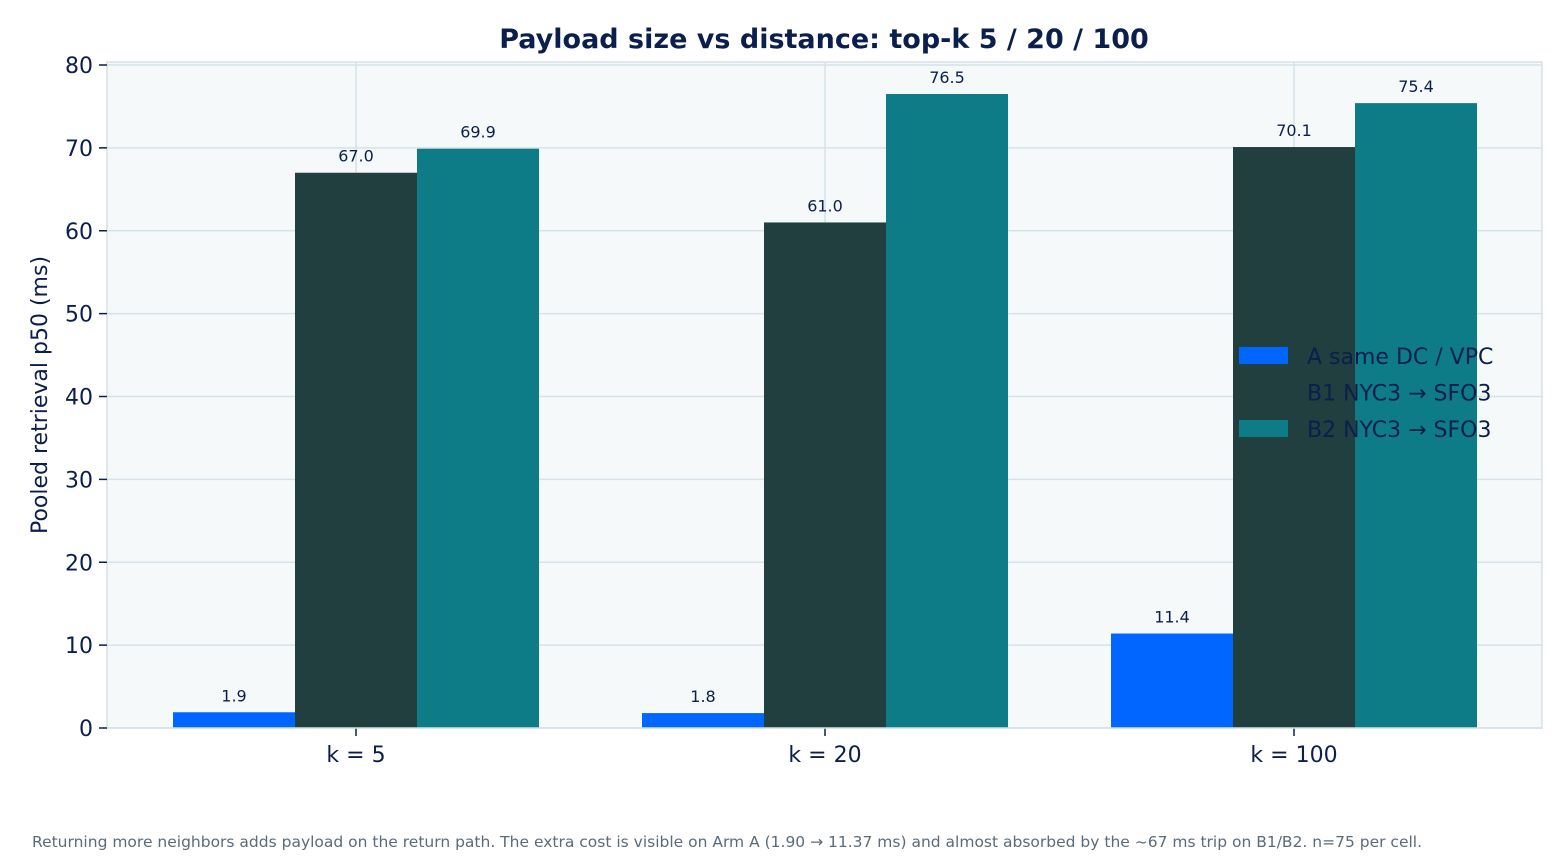  I want to click on y-axis-label: Pooled retrieval p50 (ms), so click(40, 395).